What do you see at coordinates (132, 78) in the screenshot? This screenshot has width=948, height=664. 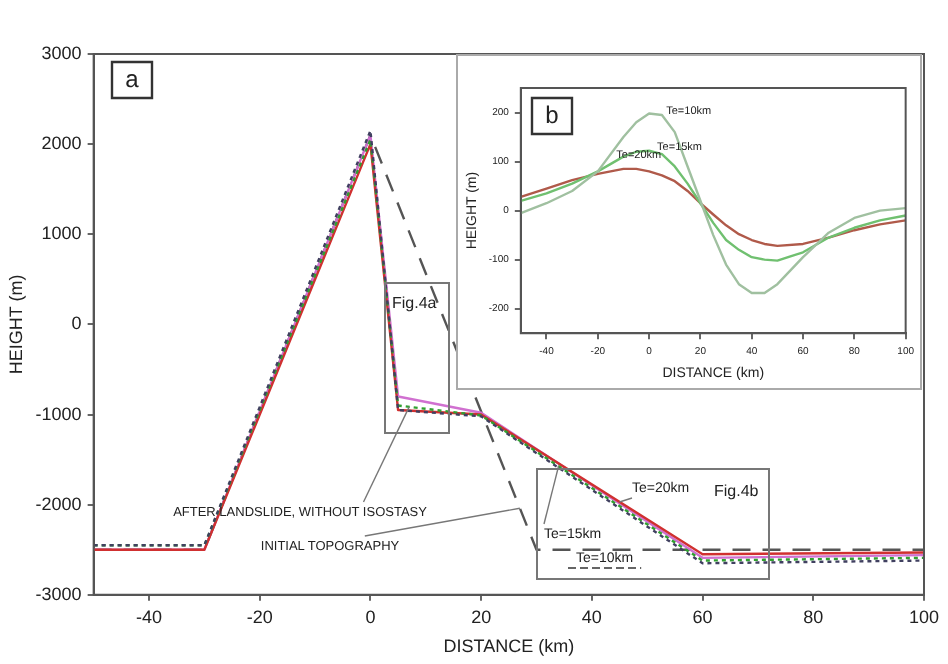 I see `annotation: a` at bounding box center [132, 78].